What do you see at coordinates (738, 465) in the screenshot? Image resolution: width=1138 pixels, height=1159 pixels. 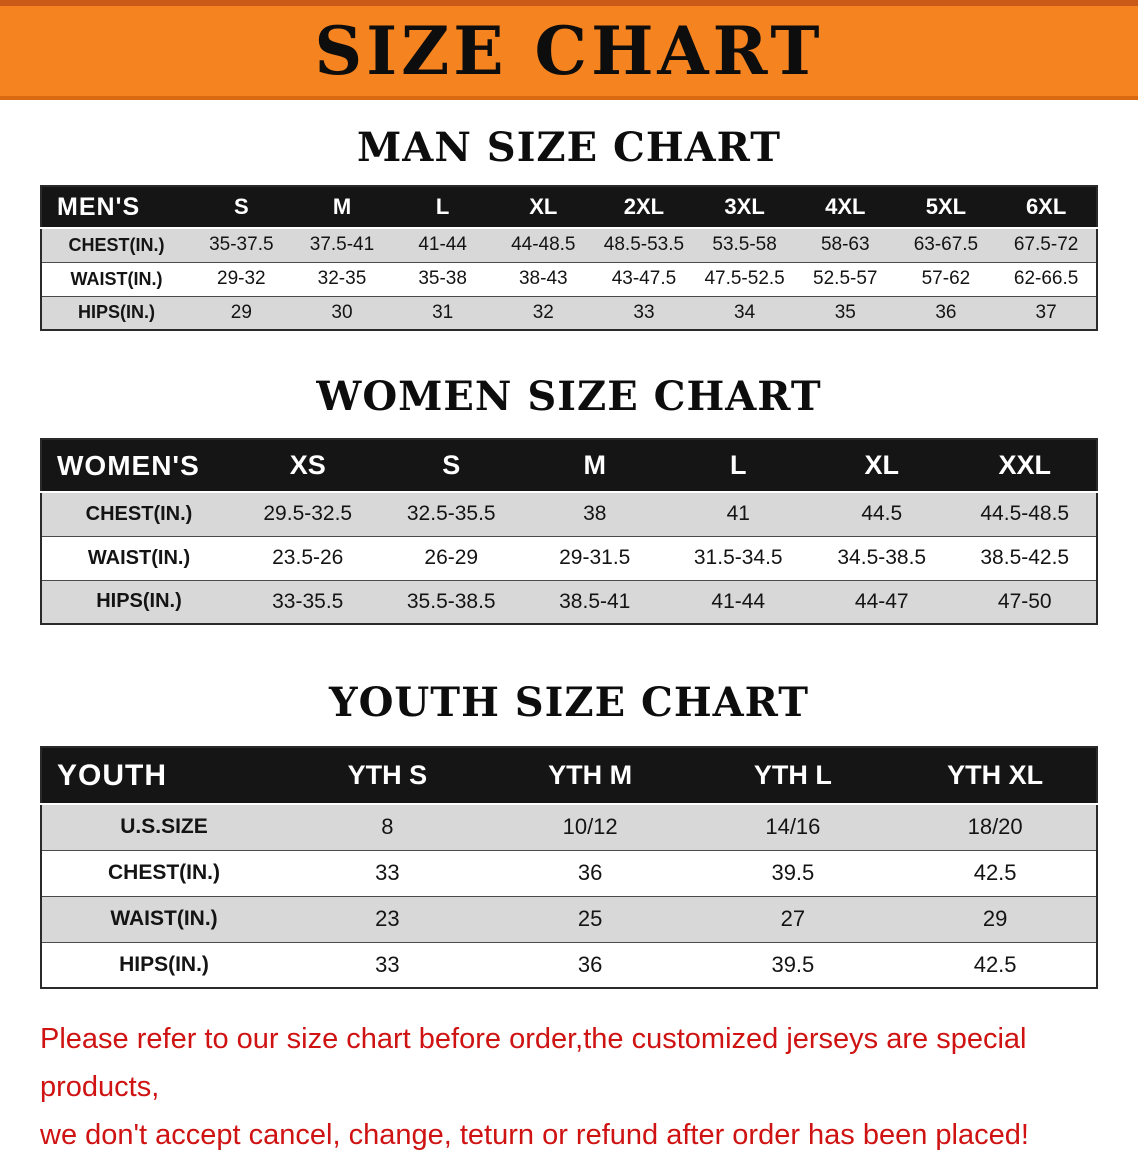 I see `size-header-cell: L` at bounding box center [738, 465].